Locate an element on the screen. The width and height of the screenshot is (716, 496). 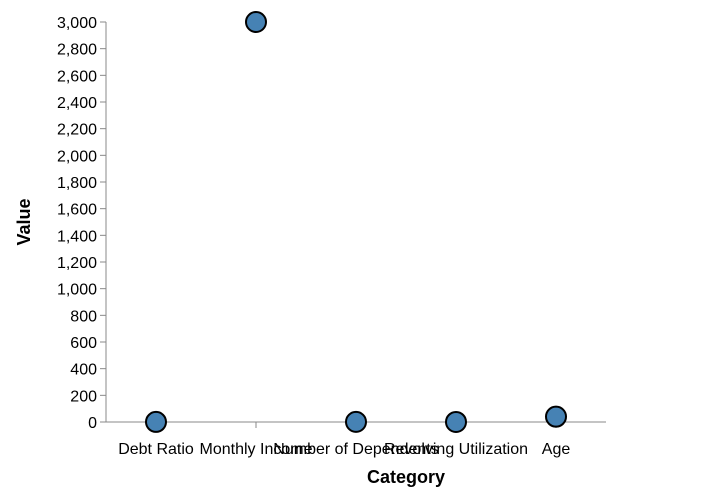
y-tick-label: 400 is located at coordinates (83, 370).